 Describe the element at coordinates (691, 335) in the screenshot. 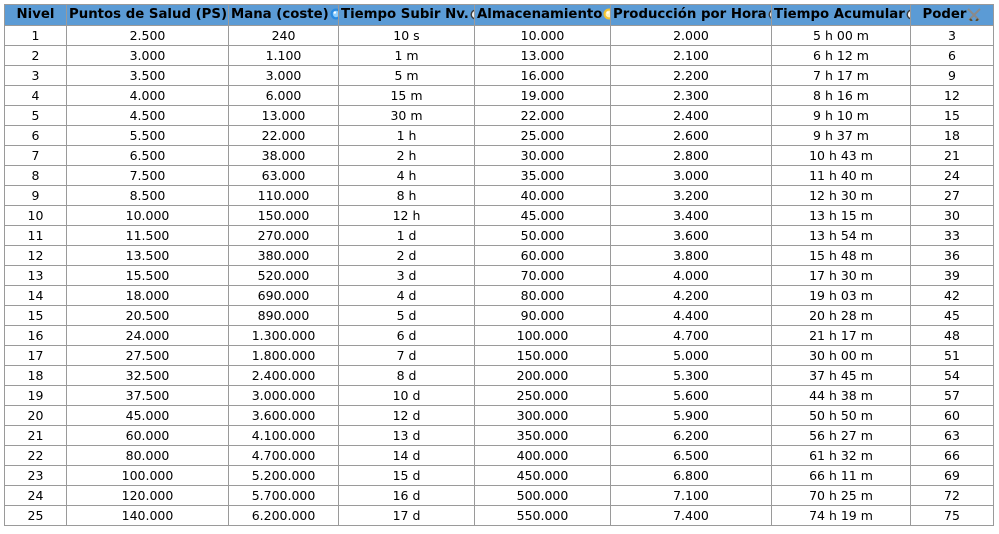

I see `cell-produccion: 4.700` at that location.